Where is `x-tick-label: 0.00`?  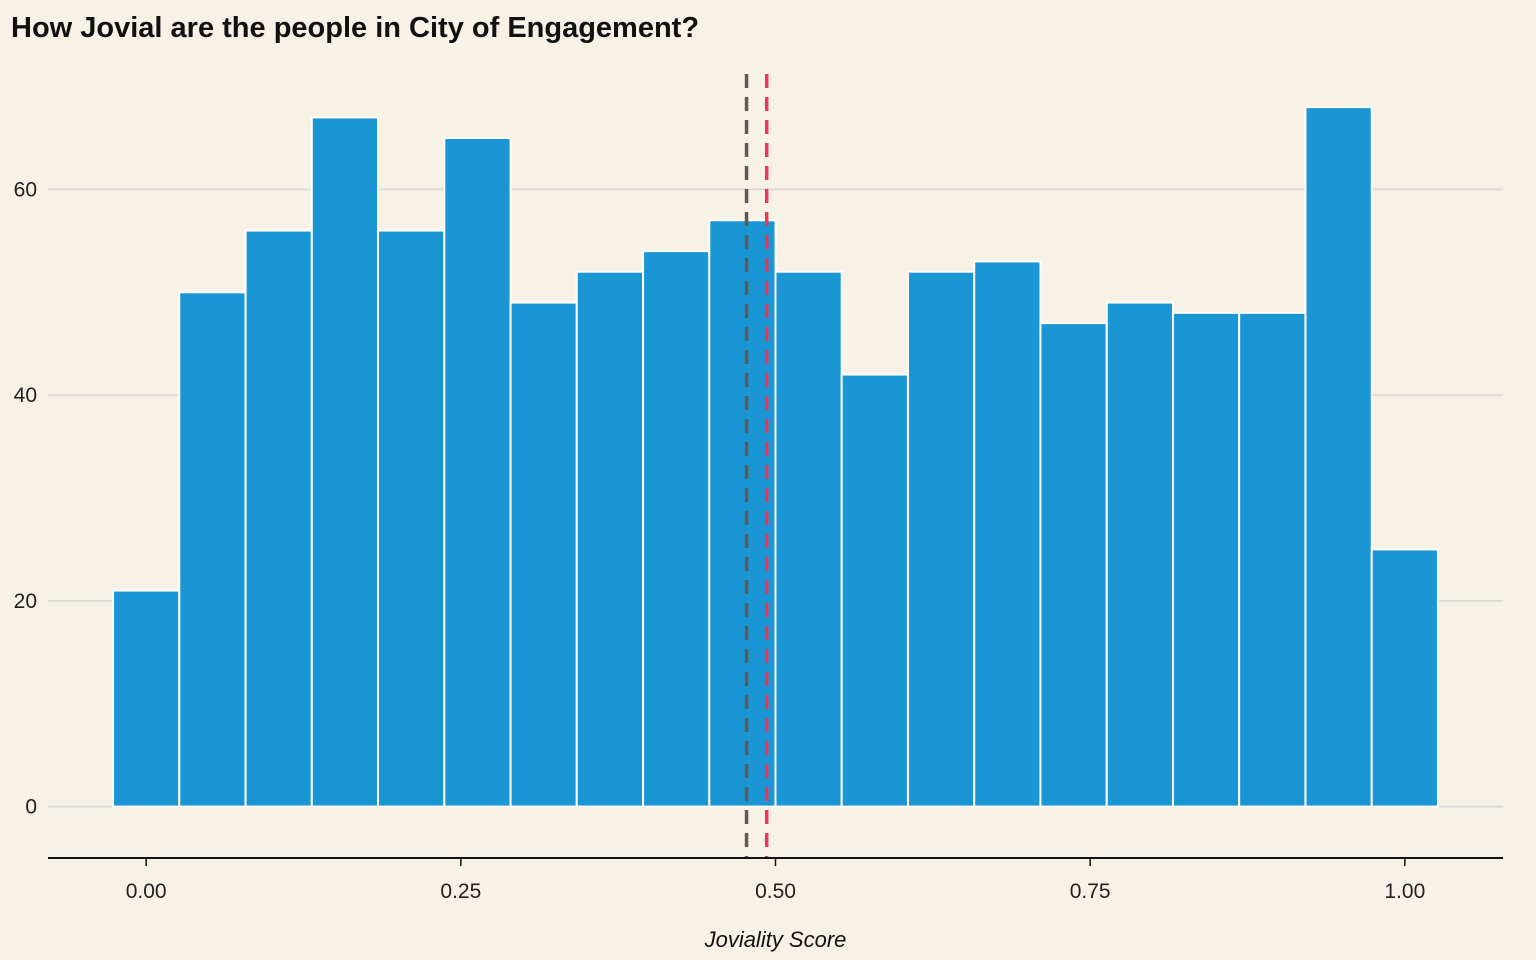
x-tick-label: 0.00 is located at coordinates (146, 891).